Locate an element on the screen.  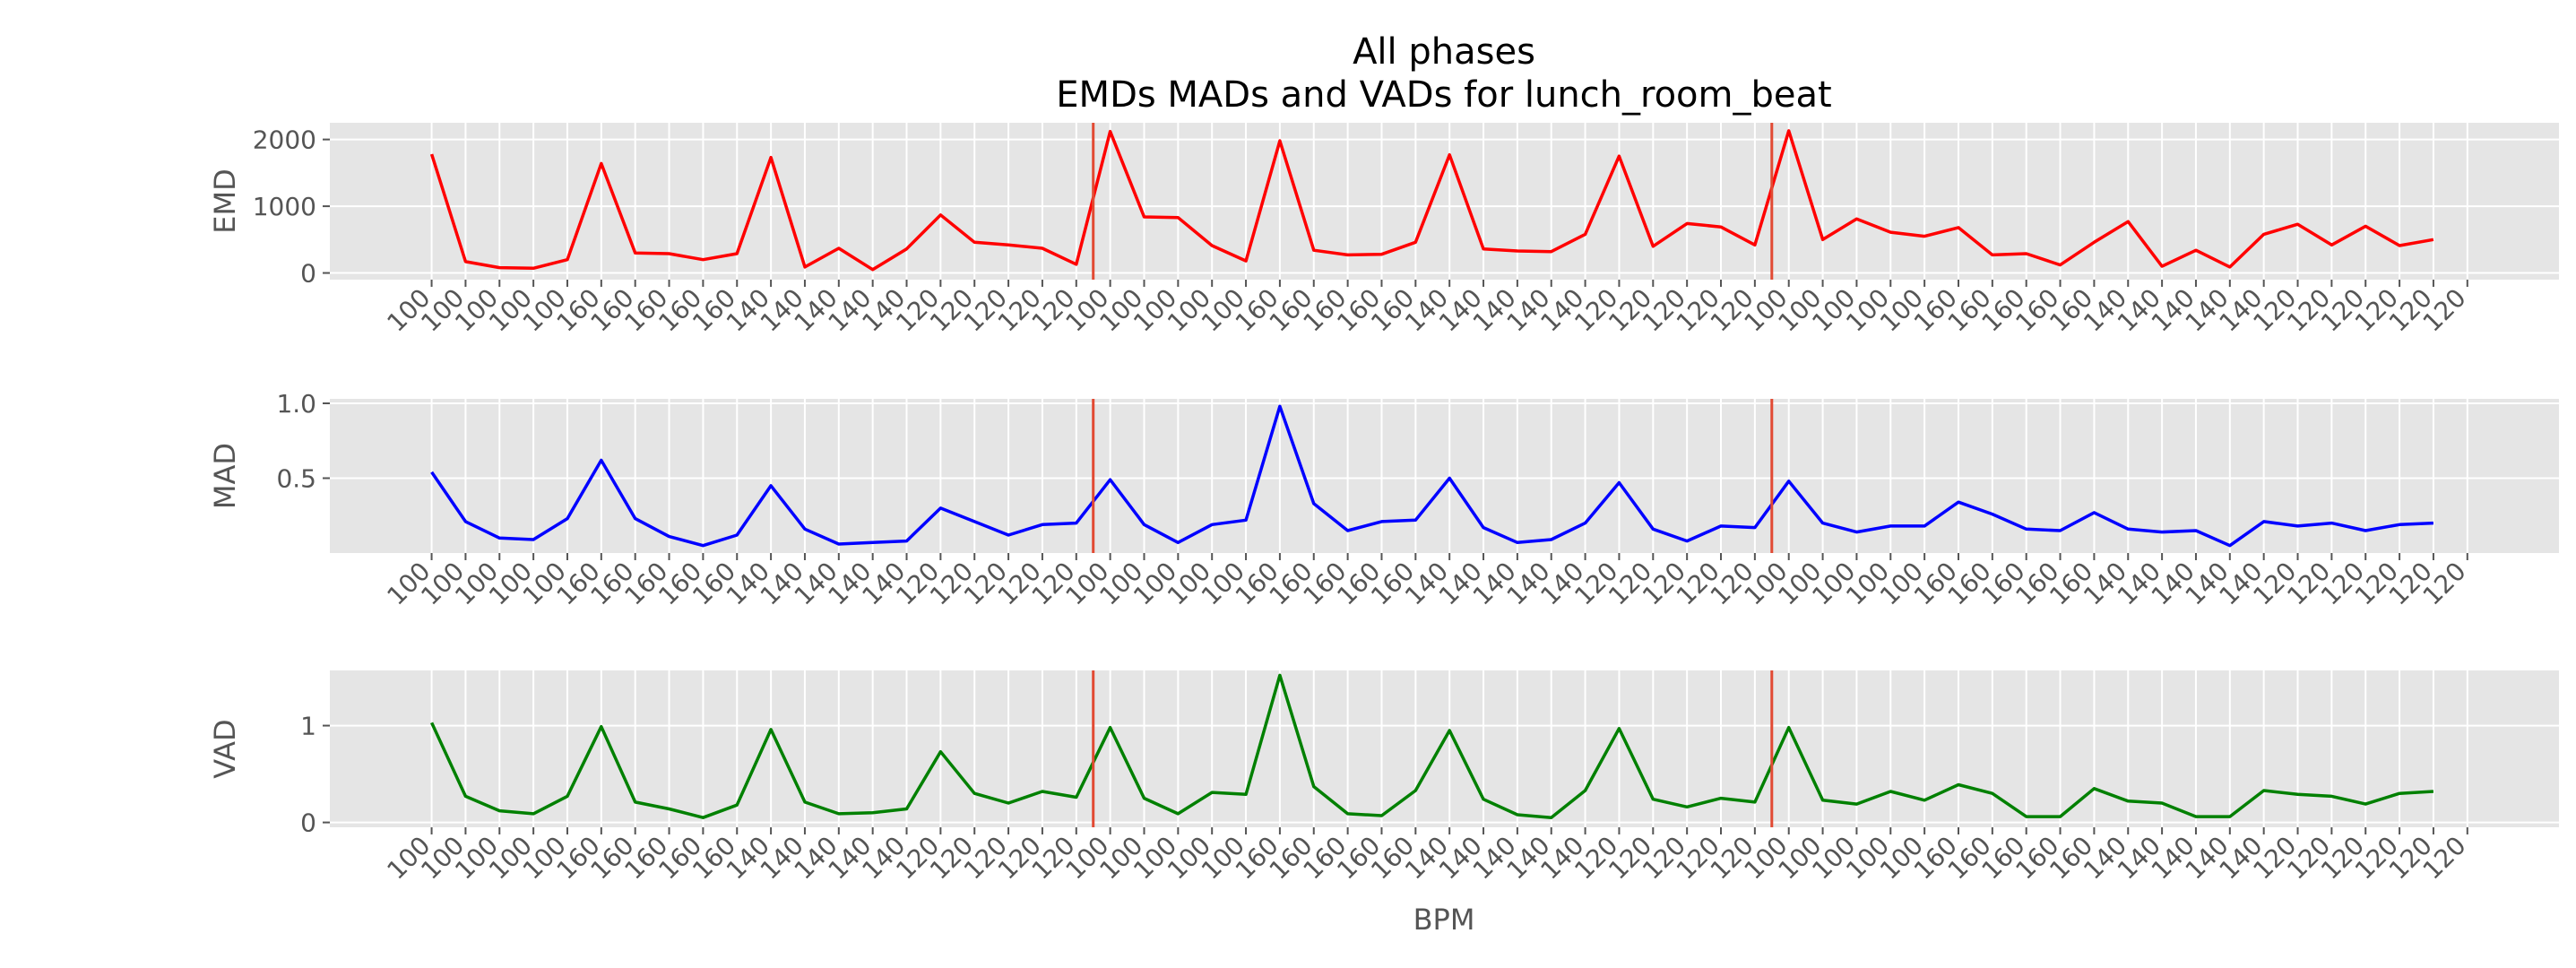
y-tick-label: 2000 is located at coordinates (284, 140).